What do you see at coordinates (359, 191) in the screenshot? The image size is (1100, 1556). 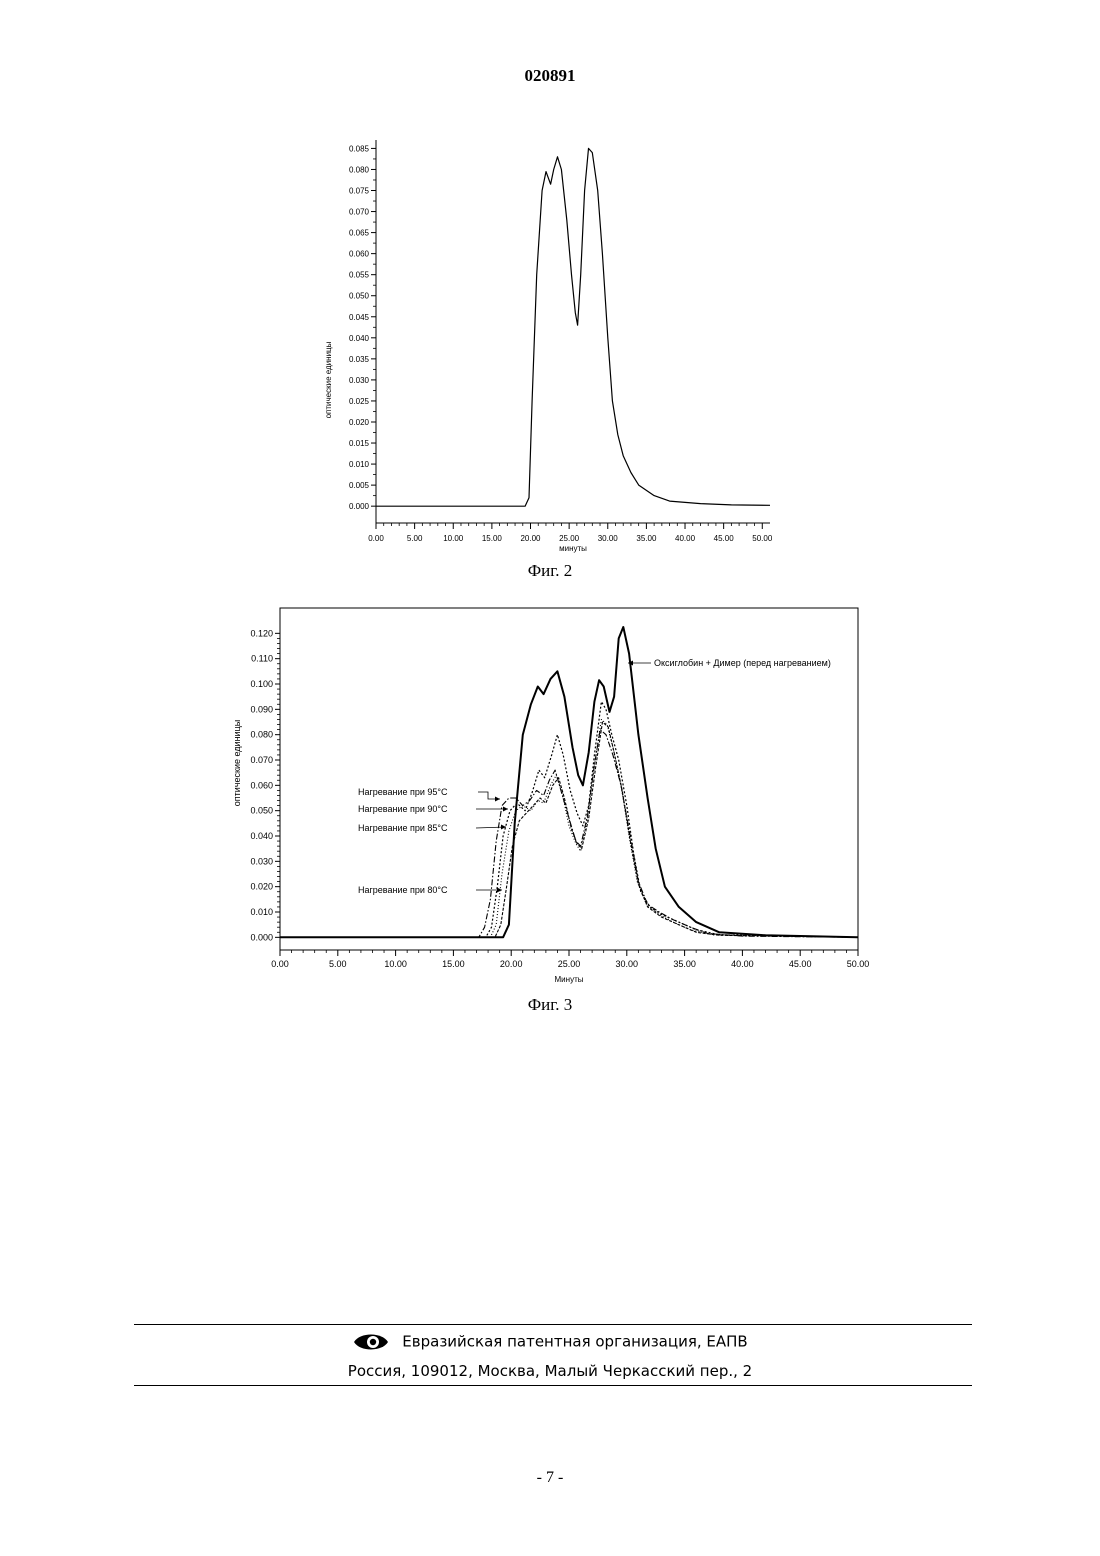 I see `y-tick-label: 0.075` at bounding box center [359, 191].